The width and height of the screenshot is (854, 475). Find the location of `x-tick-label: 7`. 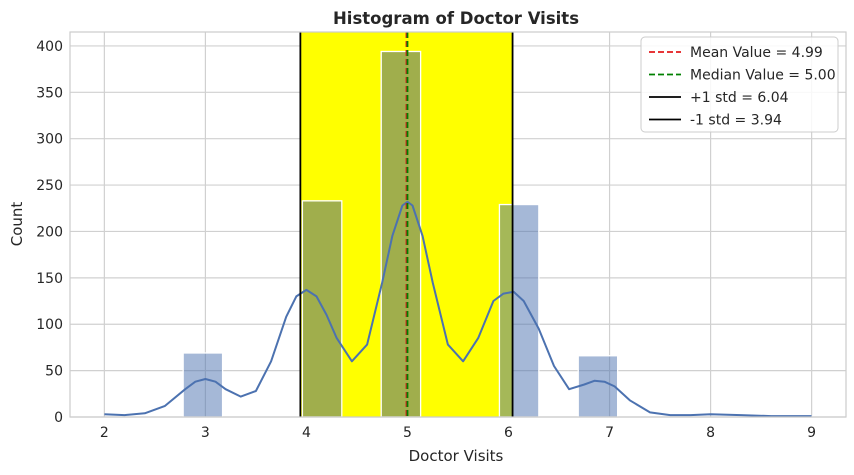

x-tick-label: 7 is located at coordinates (609, 433).